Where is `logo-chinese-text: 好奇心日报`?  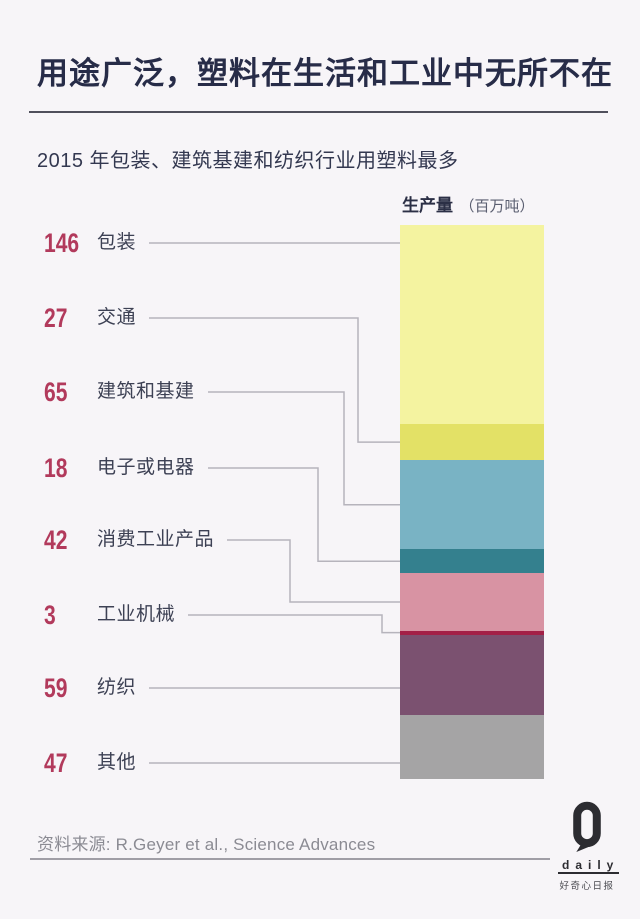 logo-chinese-text: 好奇心日报 is located at coordinates (587, 886).